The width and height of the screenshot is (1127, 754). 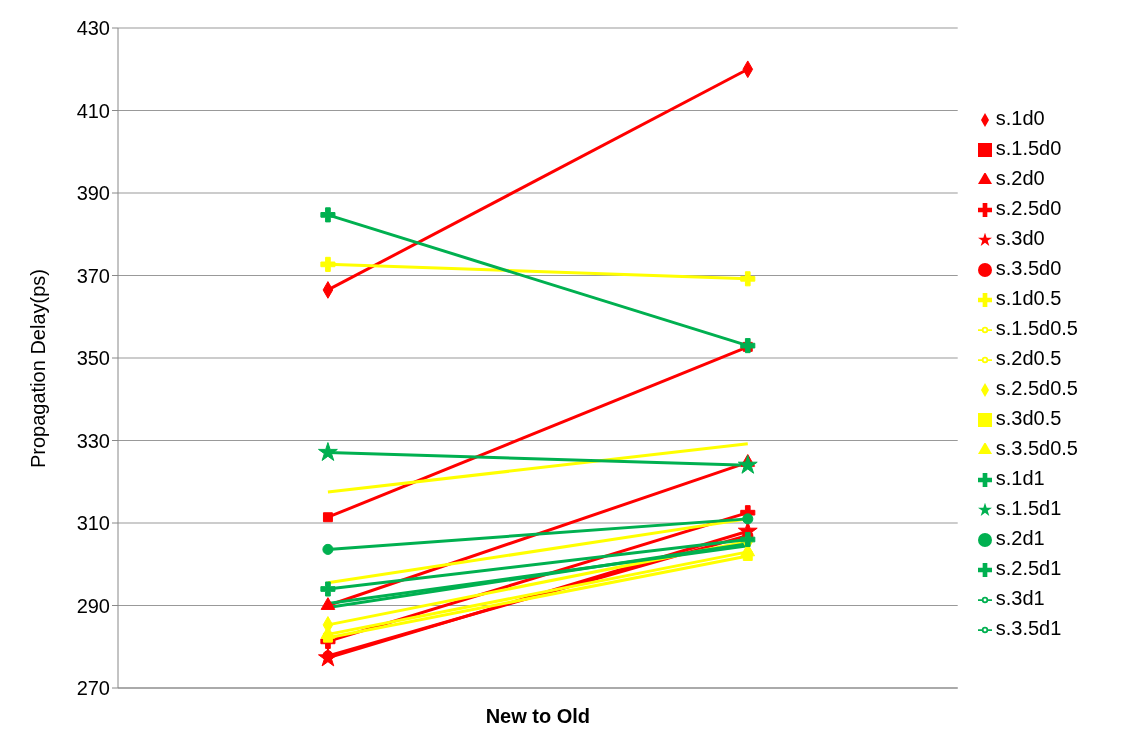 What do you see at coordinates (1036, 388) in the screenshot?
I see `legend-label: s.2.5d0.5` at bounding box center [1036, 388].